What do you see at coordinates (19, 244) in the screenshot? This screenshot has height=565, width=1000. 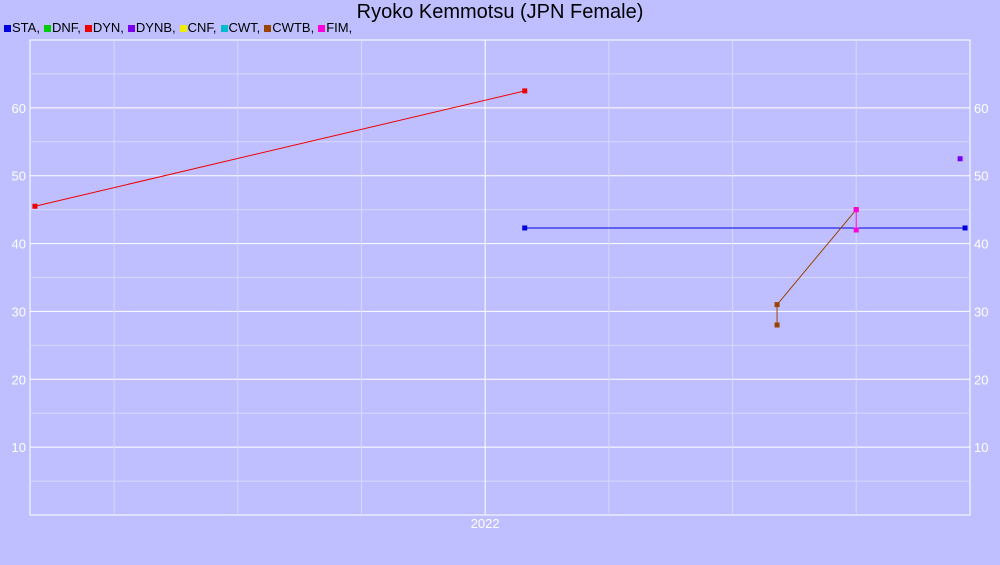 I see `y-tick-label-left: 40` at bounding box center [19, 244].